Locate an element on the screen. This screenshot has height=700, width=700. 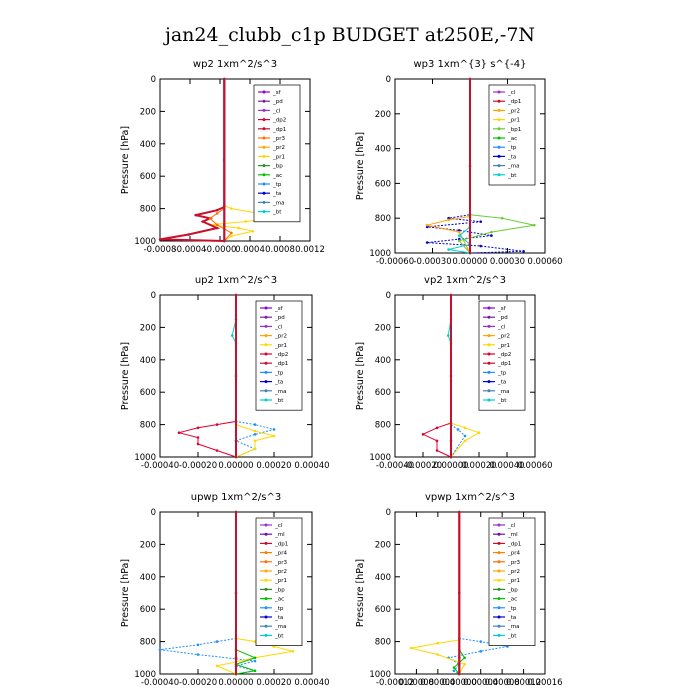
series-line-tp is located at coordinates (207, 593).